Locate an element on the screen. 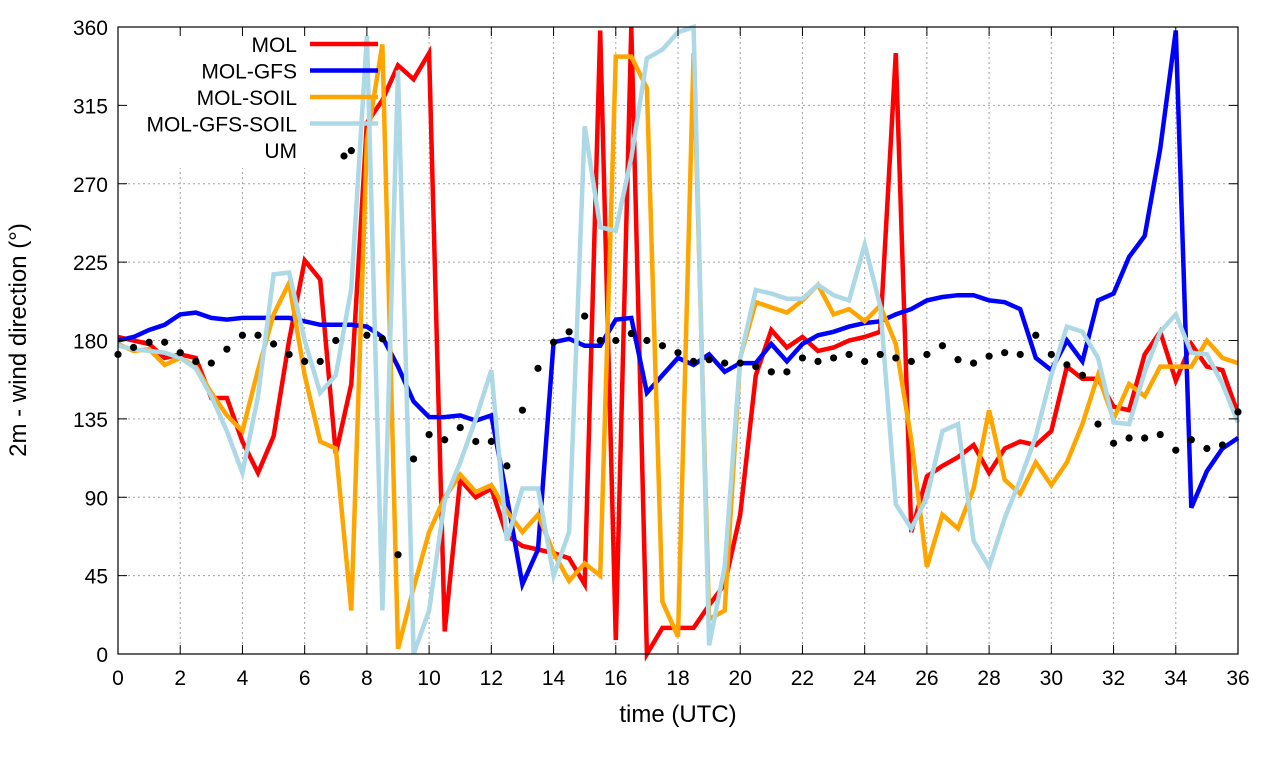 This screenshot has width=1280, height=765. x-tick-label: 30 is located at coordinates (1051, 678).